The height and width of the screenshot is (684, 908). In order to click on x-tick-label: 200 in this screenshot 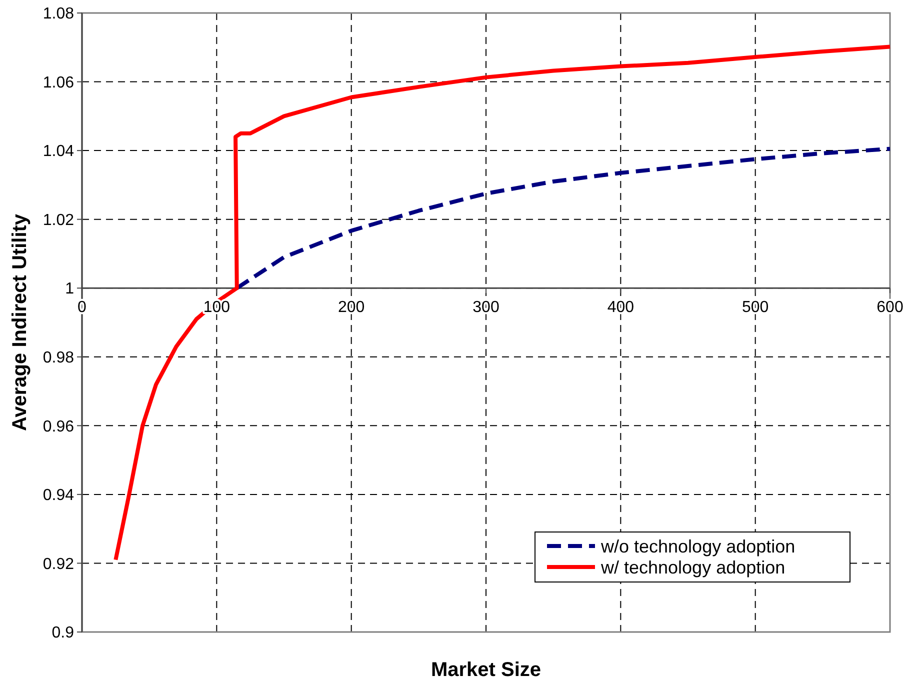, I will do `click(351, 307)`.